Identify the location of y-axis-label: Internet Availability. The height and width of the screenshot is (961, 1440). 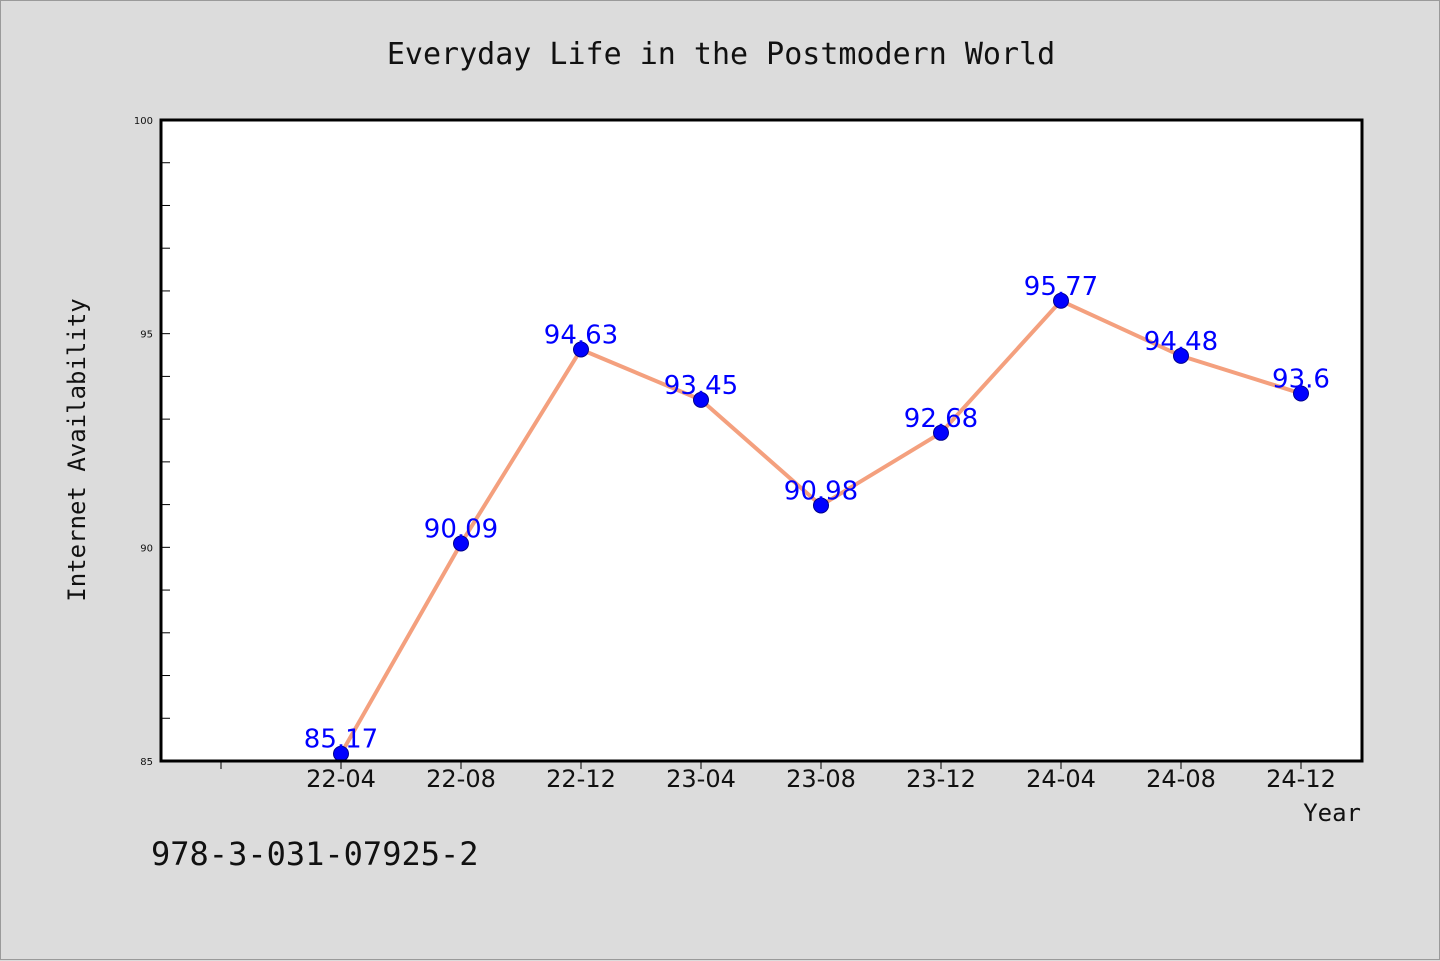
(77, 449).